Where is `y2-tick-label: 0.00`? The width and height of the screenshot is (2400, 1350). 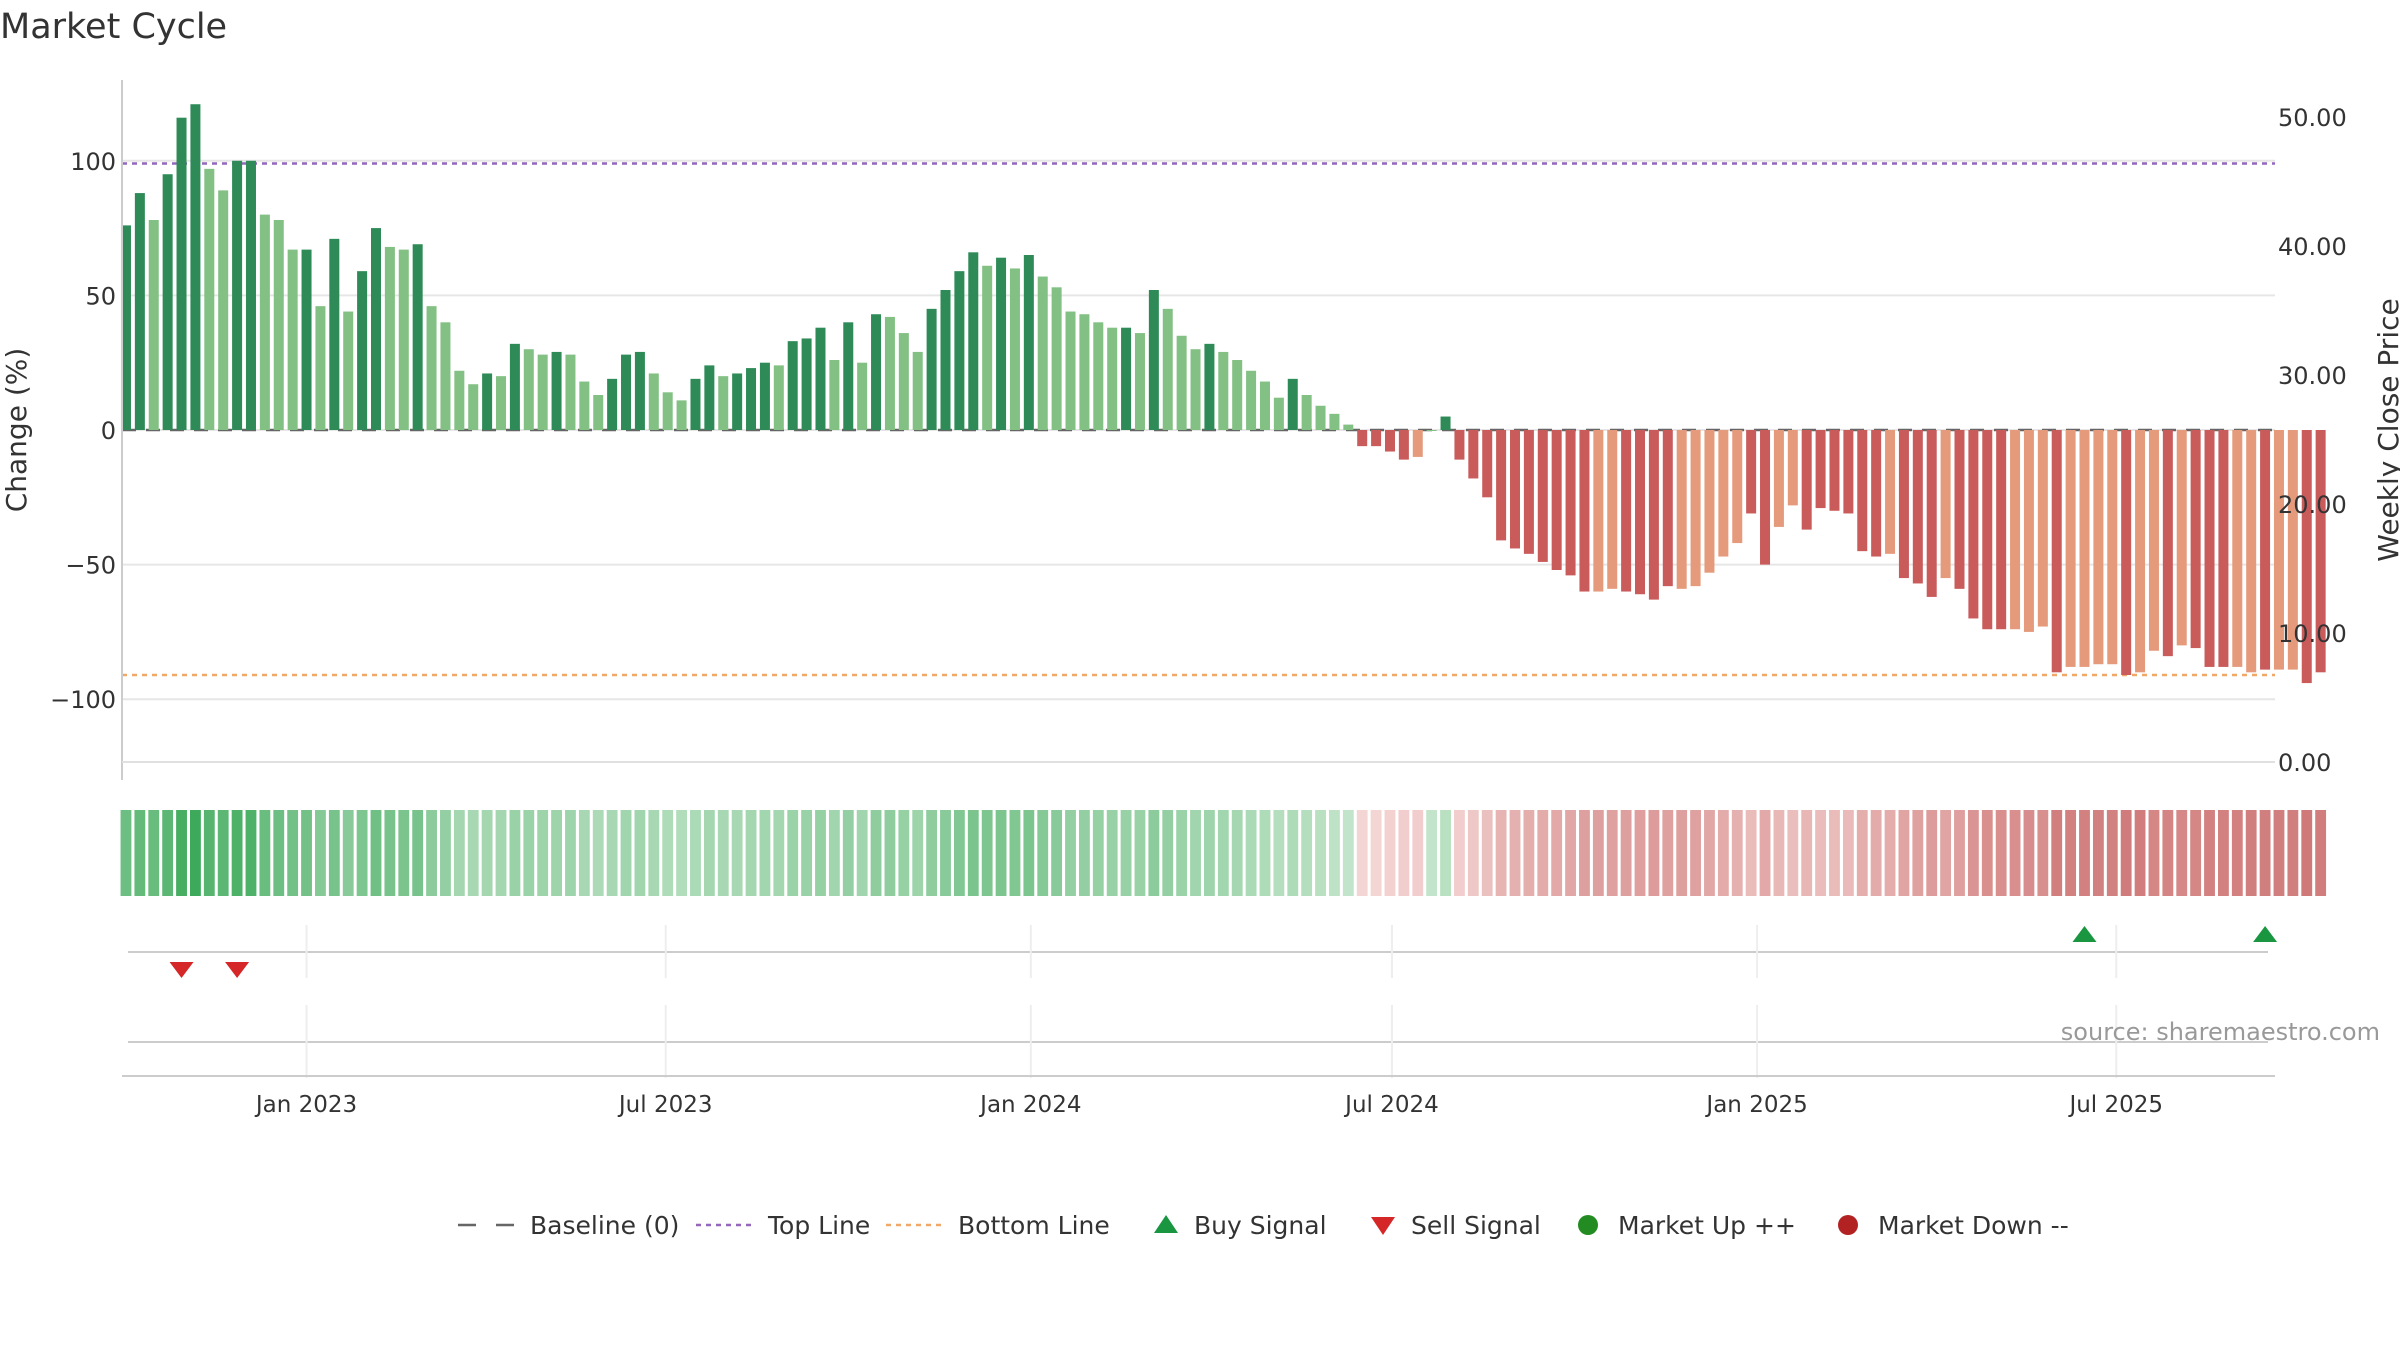 y2-tick-label: 0.00 is located at coordinates (2304, 763).